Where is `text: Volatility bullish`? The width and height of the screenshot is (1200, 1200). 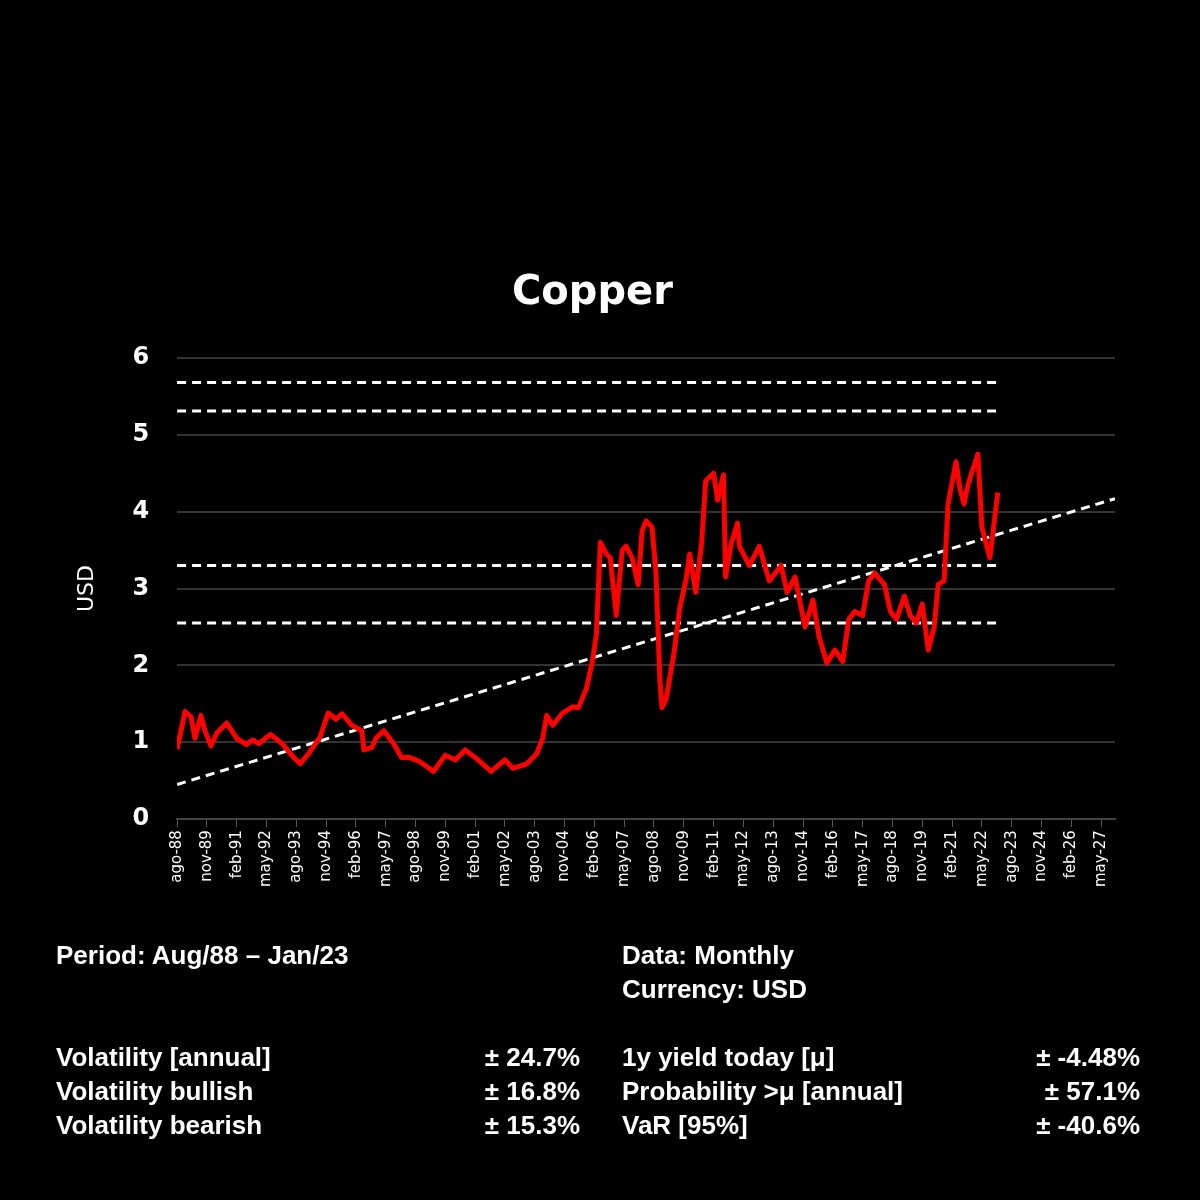 text: Volatility bullish is located at coordinates (155, 1092).